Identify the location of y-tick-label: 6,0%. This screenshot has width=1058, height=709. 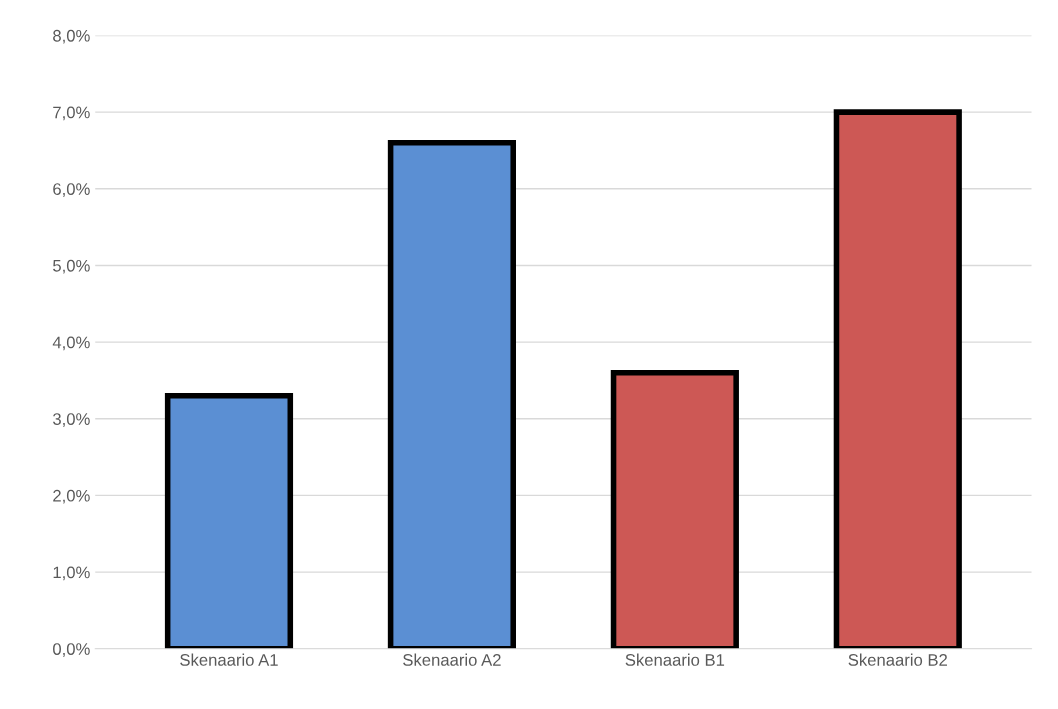
(71, 190).